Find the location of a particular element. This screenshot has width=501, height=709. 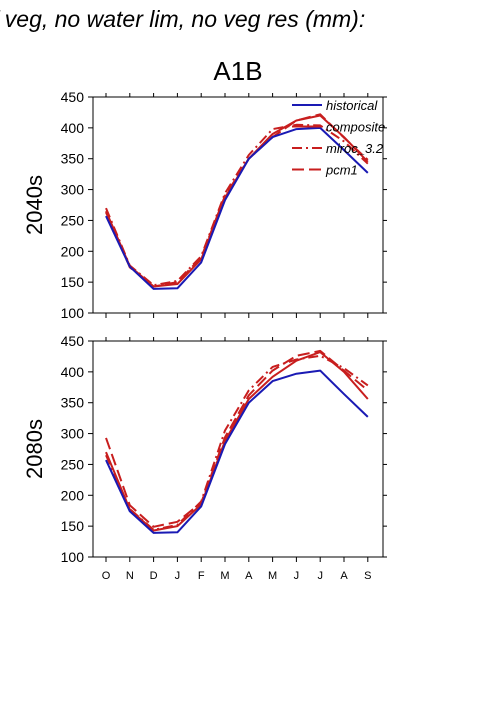

scenario-title: A1B is located at coordinates (237, 71).